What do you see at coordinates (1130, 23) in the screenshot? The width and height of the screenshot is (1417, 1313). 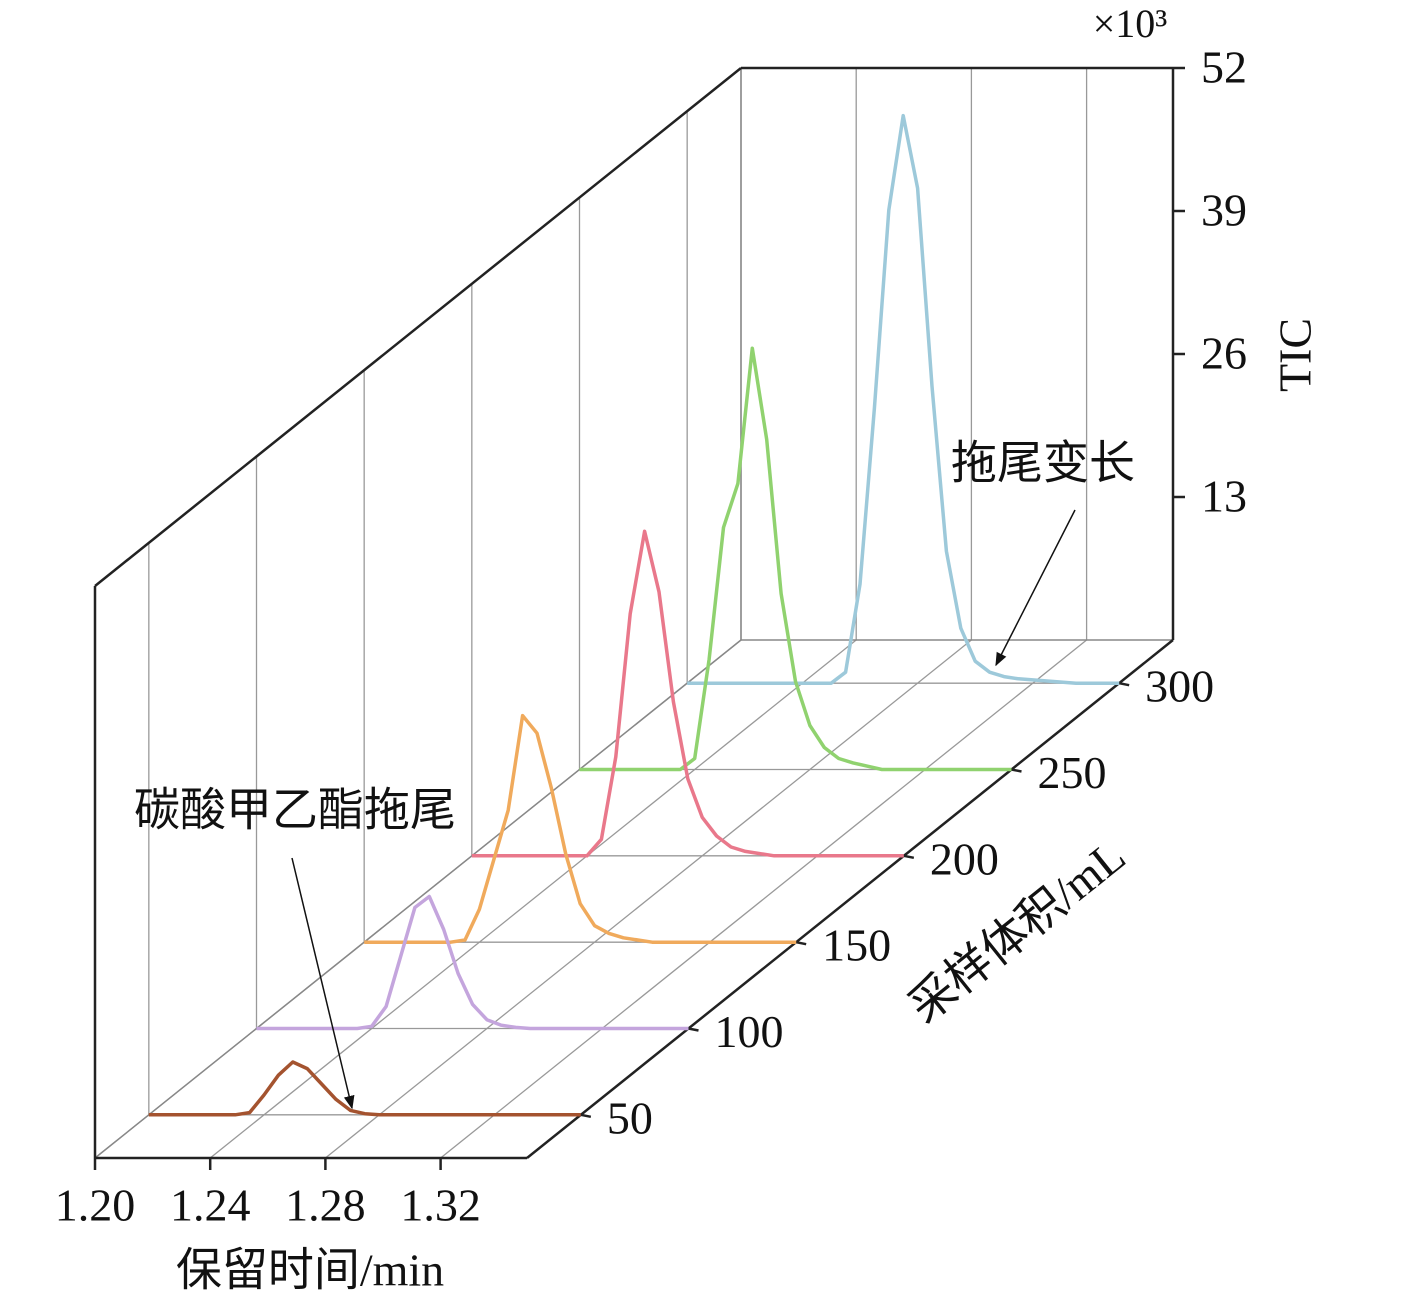 I see `y-axis-unit: ×10³` at bounding box center [1130, 23].